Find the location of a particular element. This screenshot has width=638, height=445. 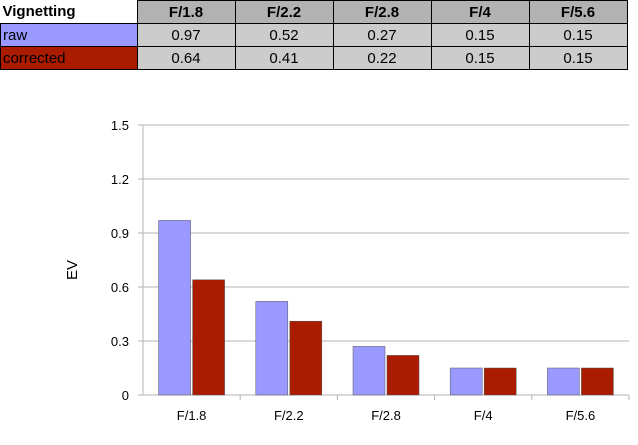

table-header-cell: Vignetting is located at coordinates (69, 12).